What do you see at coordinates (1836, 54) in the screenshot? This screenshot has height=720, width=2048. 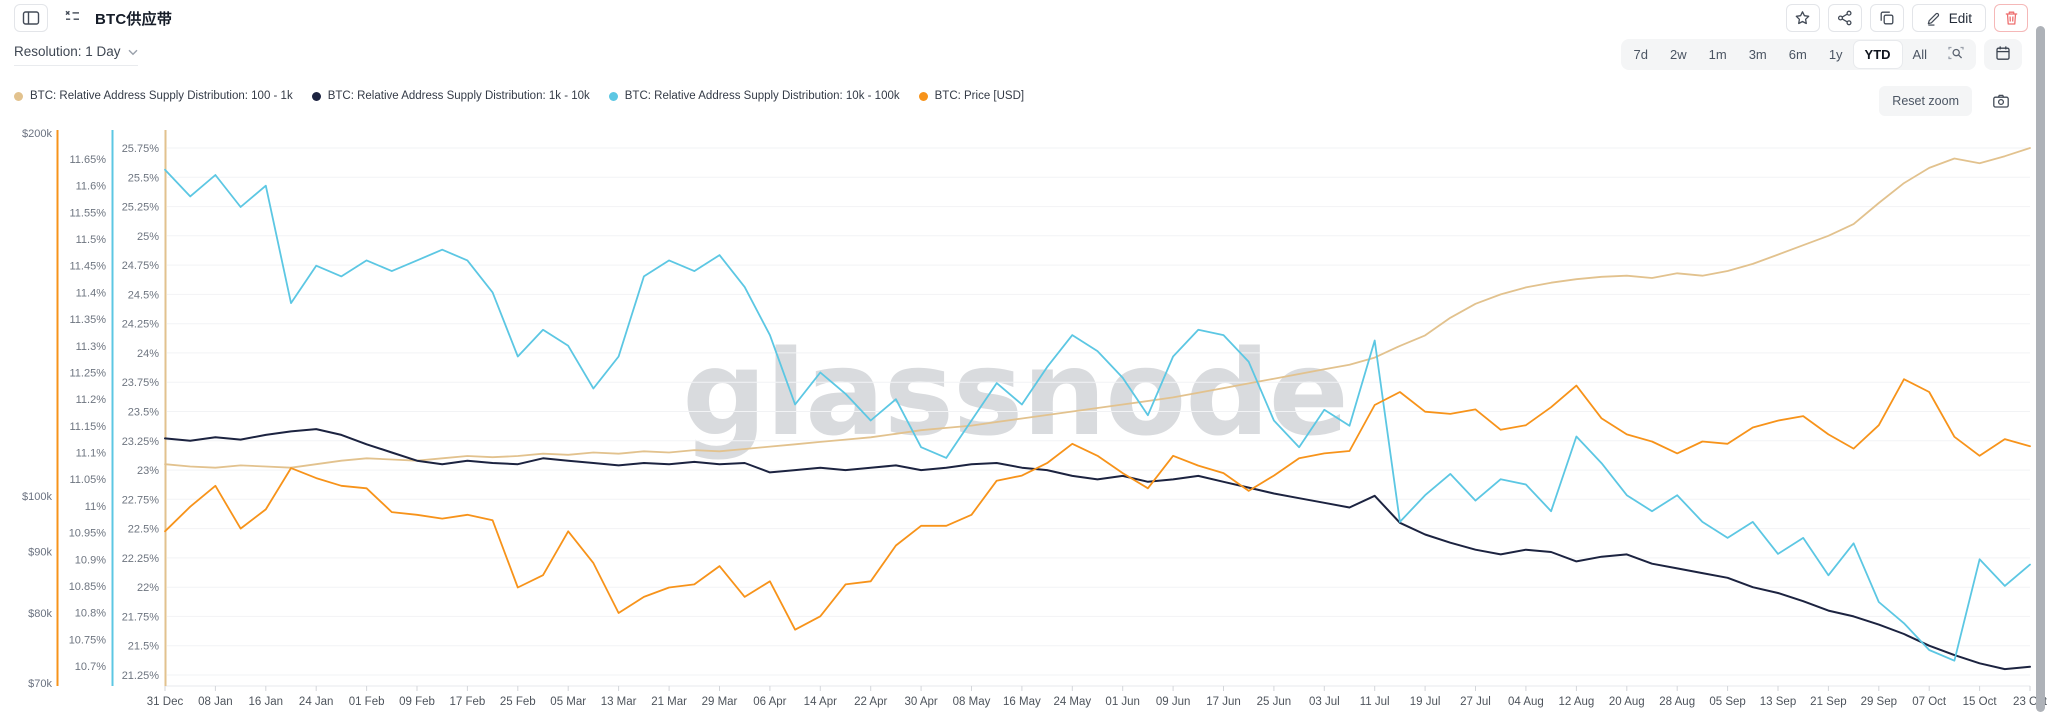 I see `range-button-1y: 1y` at bounding box center [1836, 54].